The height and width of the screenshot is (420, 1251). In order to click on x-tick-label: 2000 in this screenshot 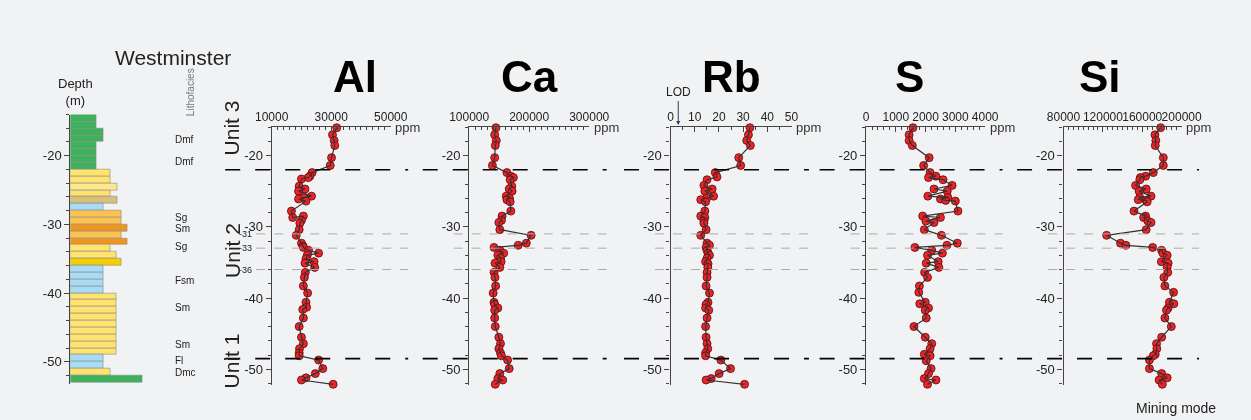, I will do `click(926, 117)`.